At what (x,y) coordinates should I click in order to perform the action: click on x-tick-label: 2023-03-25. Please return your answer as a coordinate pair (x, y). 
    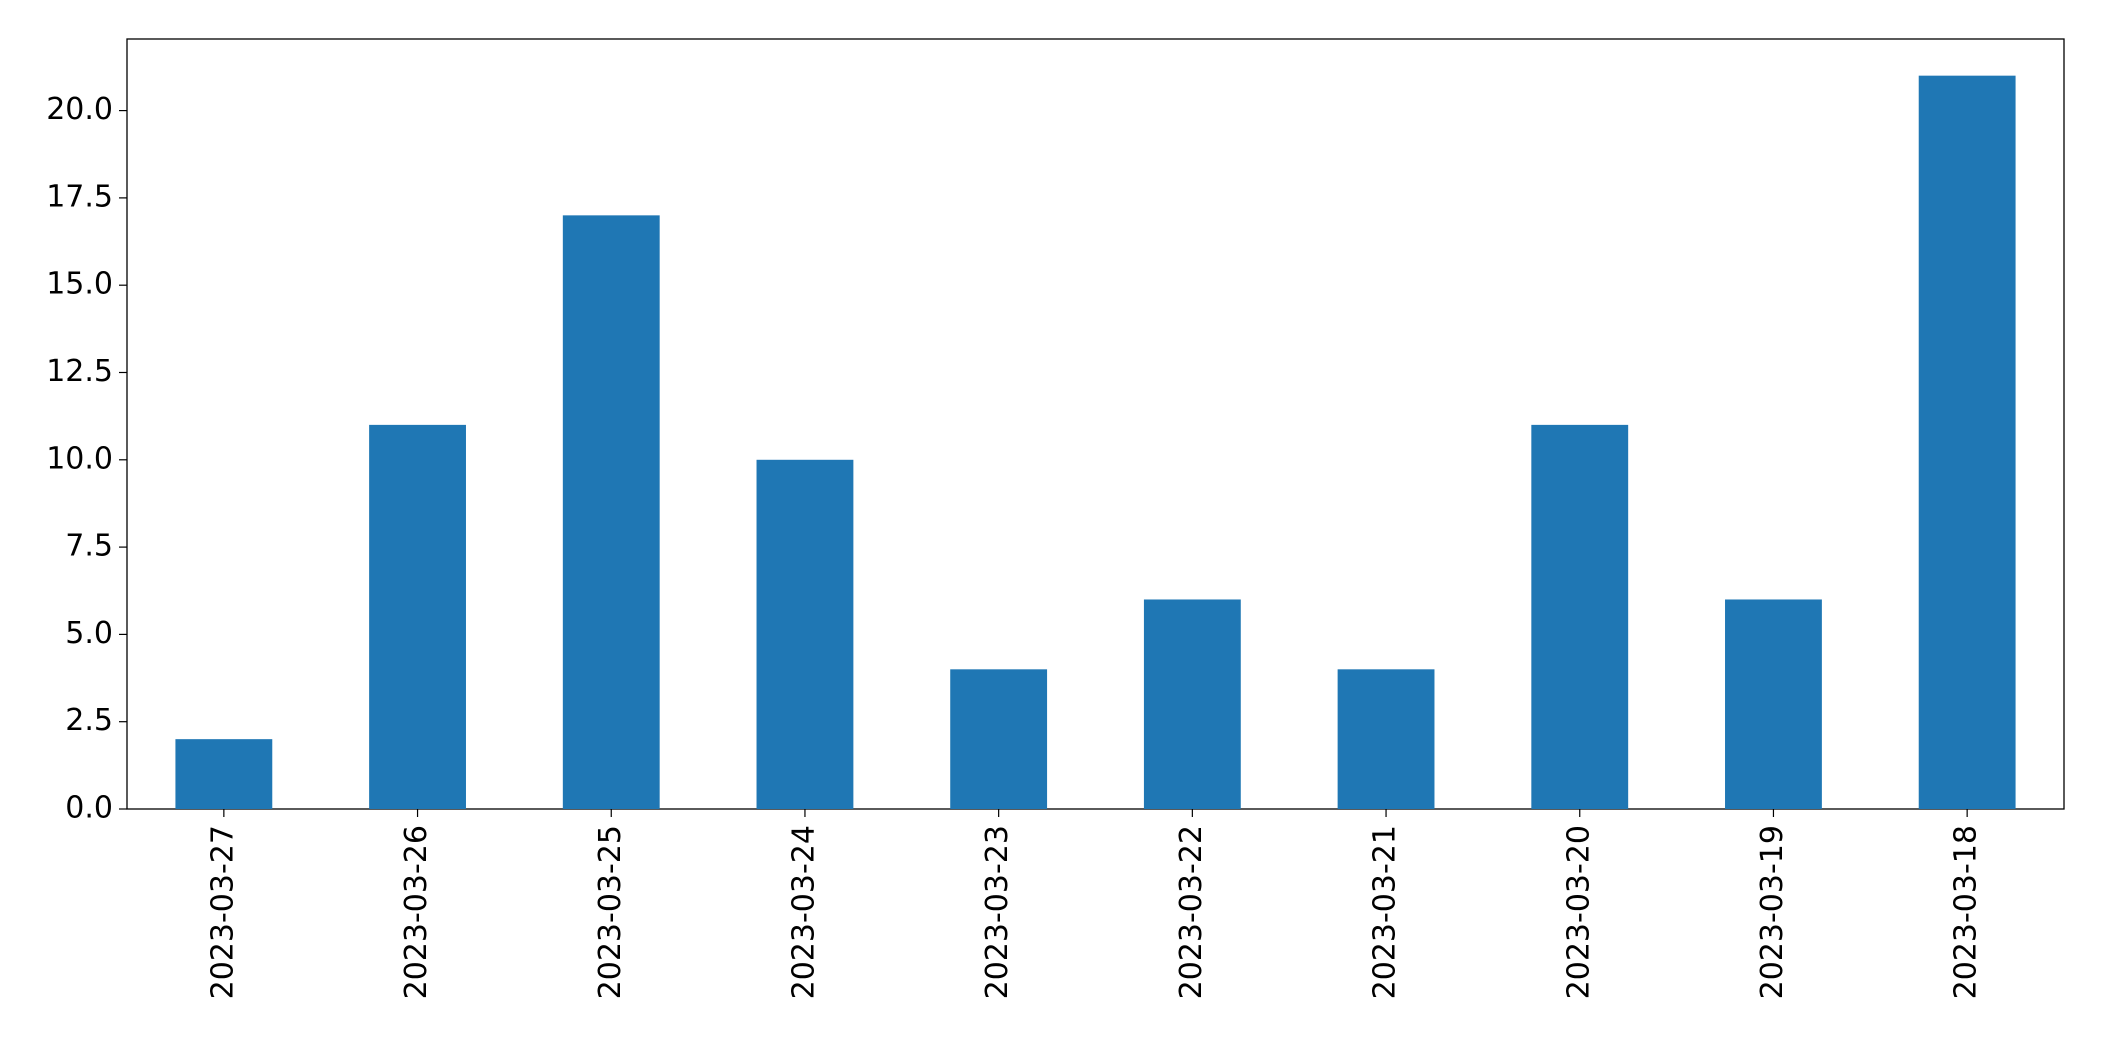
    Looking at the image, I should click on (610, 912).